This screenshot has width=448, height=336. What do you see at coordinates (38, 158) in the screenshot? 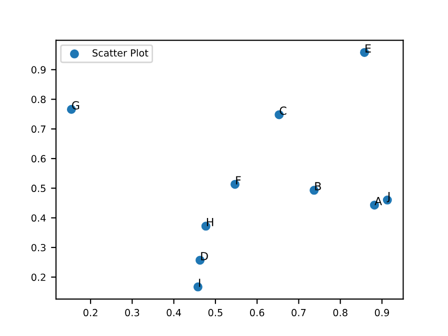
I see `y-tick-label: 0.6` at bounding box center [38, 158].